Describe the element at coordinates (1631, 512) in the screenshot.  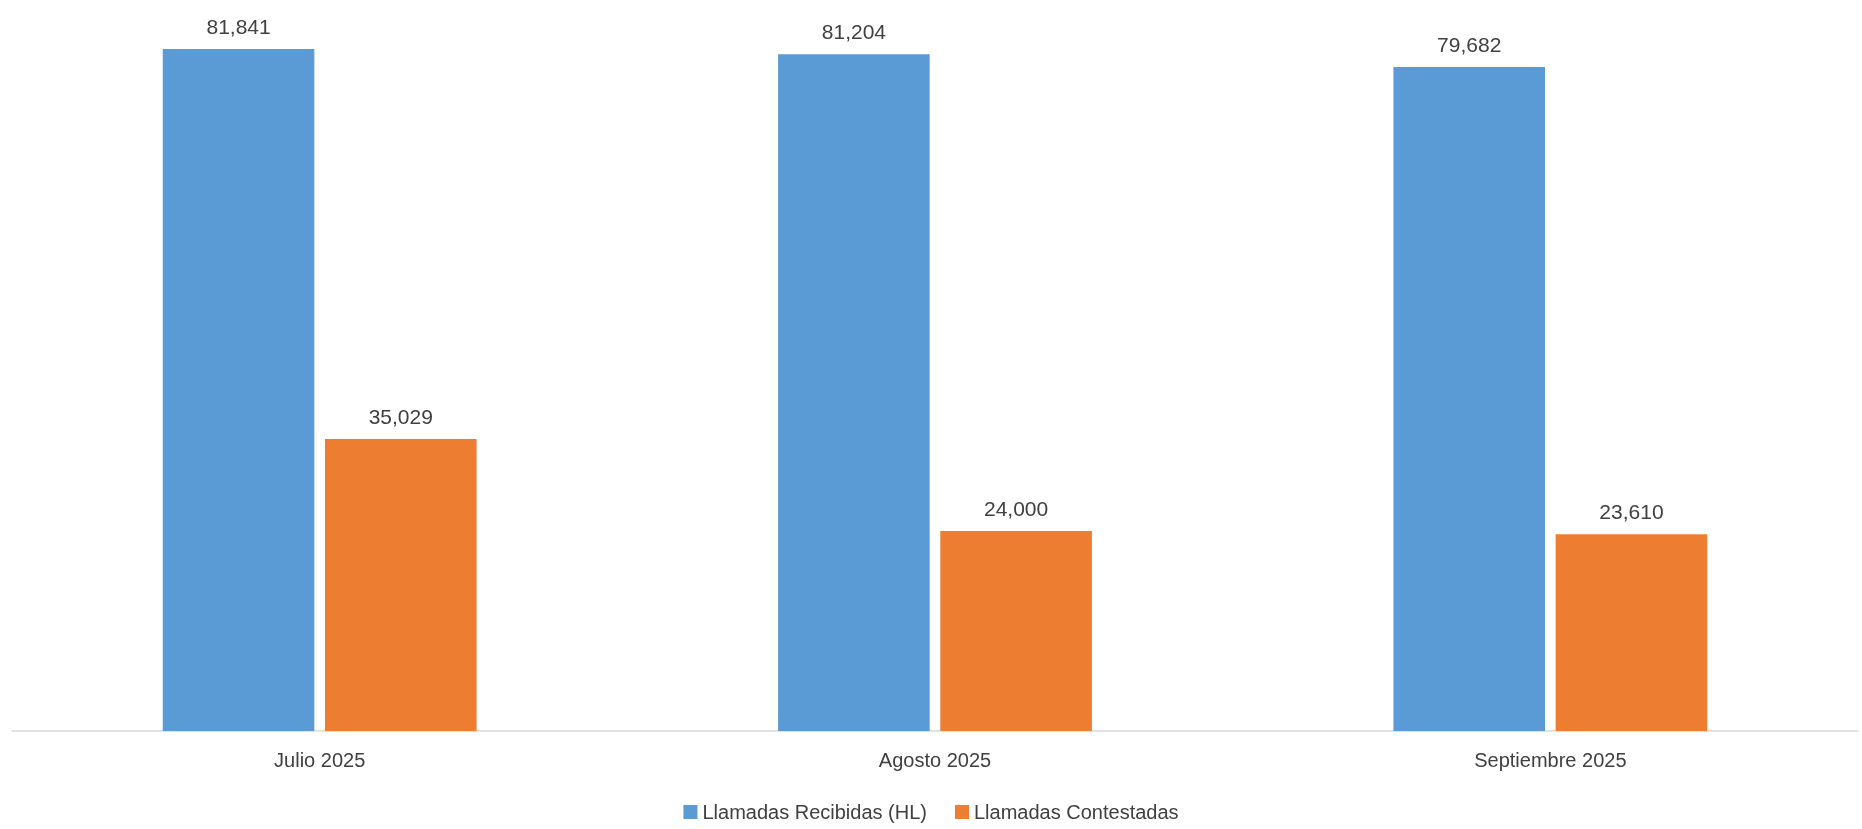
I see `data-label: 23,610` at that location.